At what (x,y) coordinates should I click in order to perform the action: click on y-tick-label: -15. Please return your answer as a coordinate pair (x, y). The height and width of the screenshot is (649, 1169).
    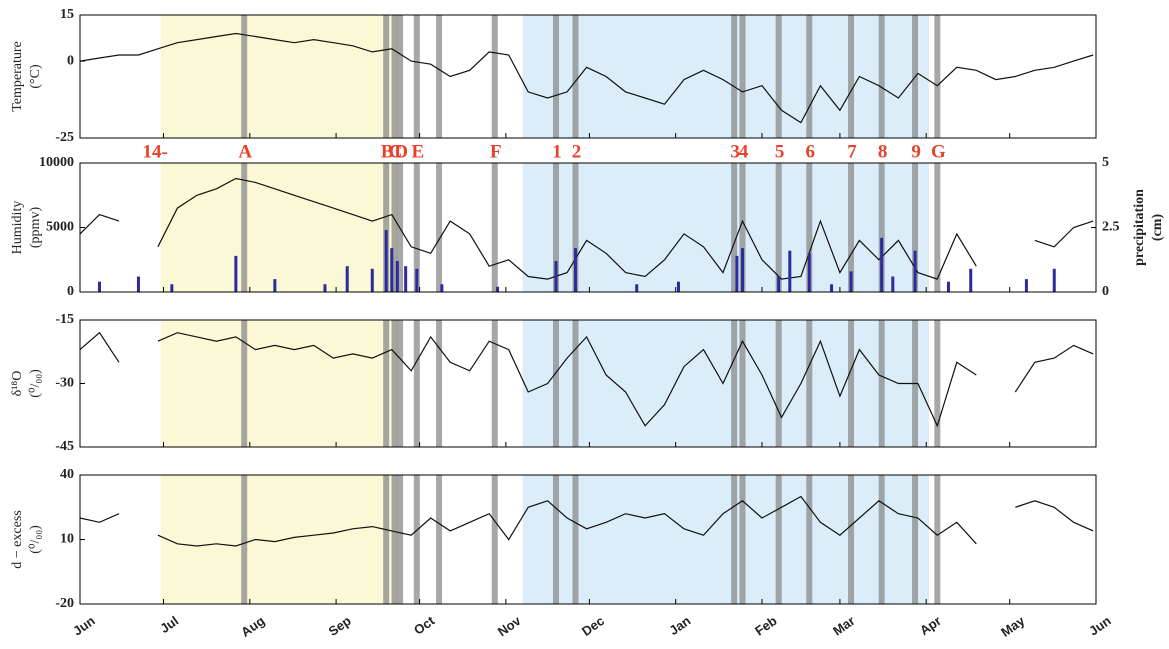
    Looking at the image, I should click on (64, 319).